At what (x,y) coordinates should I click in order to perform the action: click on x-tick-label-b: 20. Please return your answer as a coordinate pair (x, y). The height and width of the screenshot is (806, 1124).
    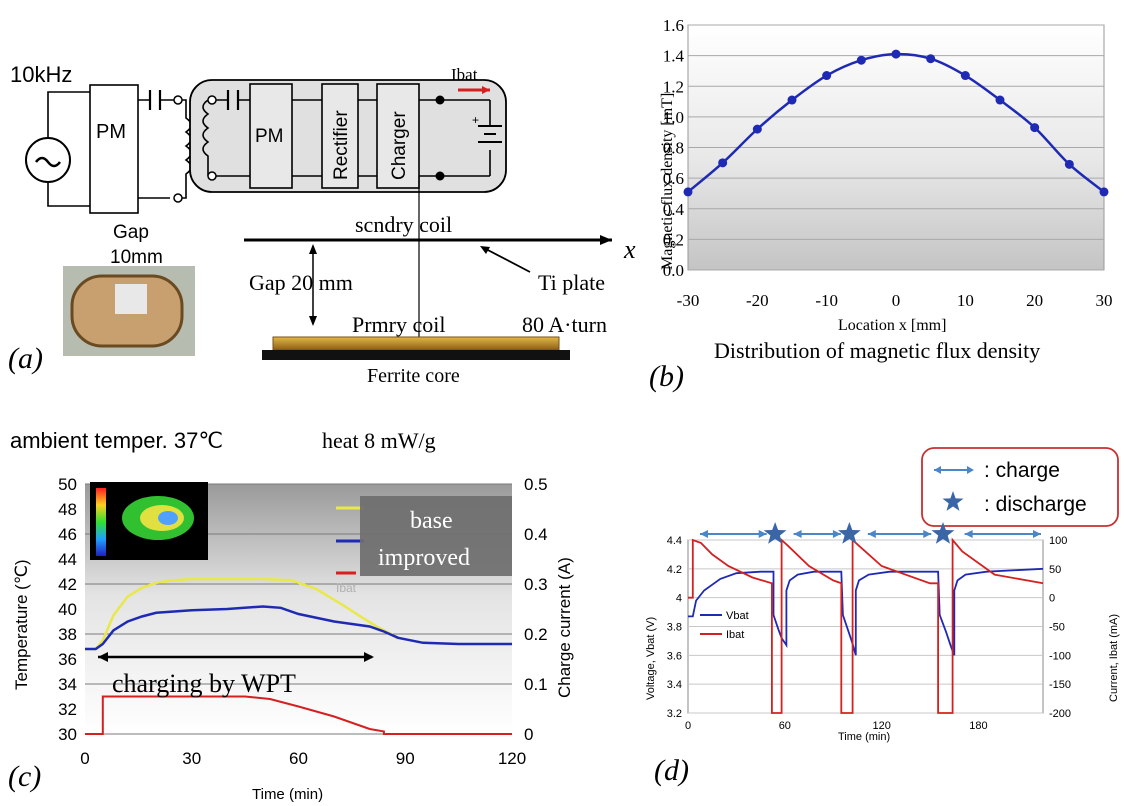
    Looking at the image, I should click on (1034, 300).